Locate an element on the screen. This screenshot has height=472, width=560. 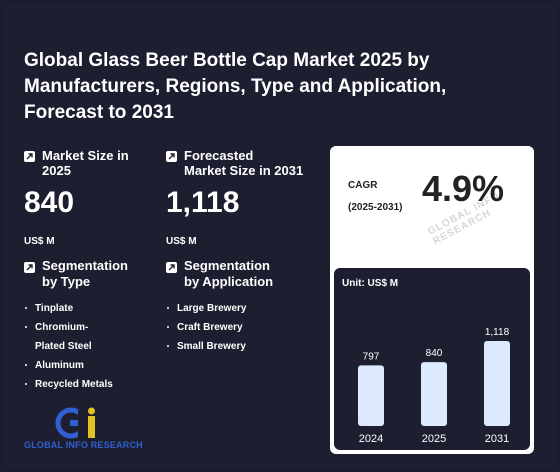
forecast-label: Forecasted Market Size in 2031 is located at coordinates (244, 163).